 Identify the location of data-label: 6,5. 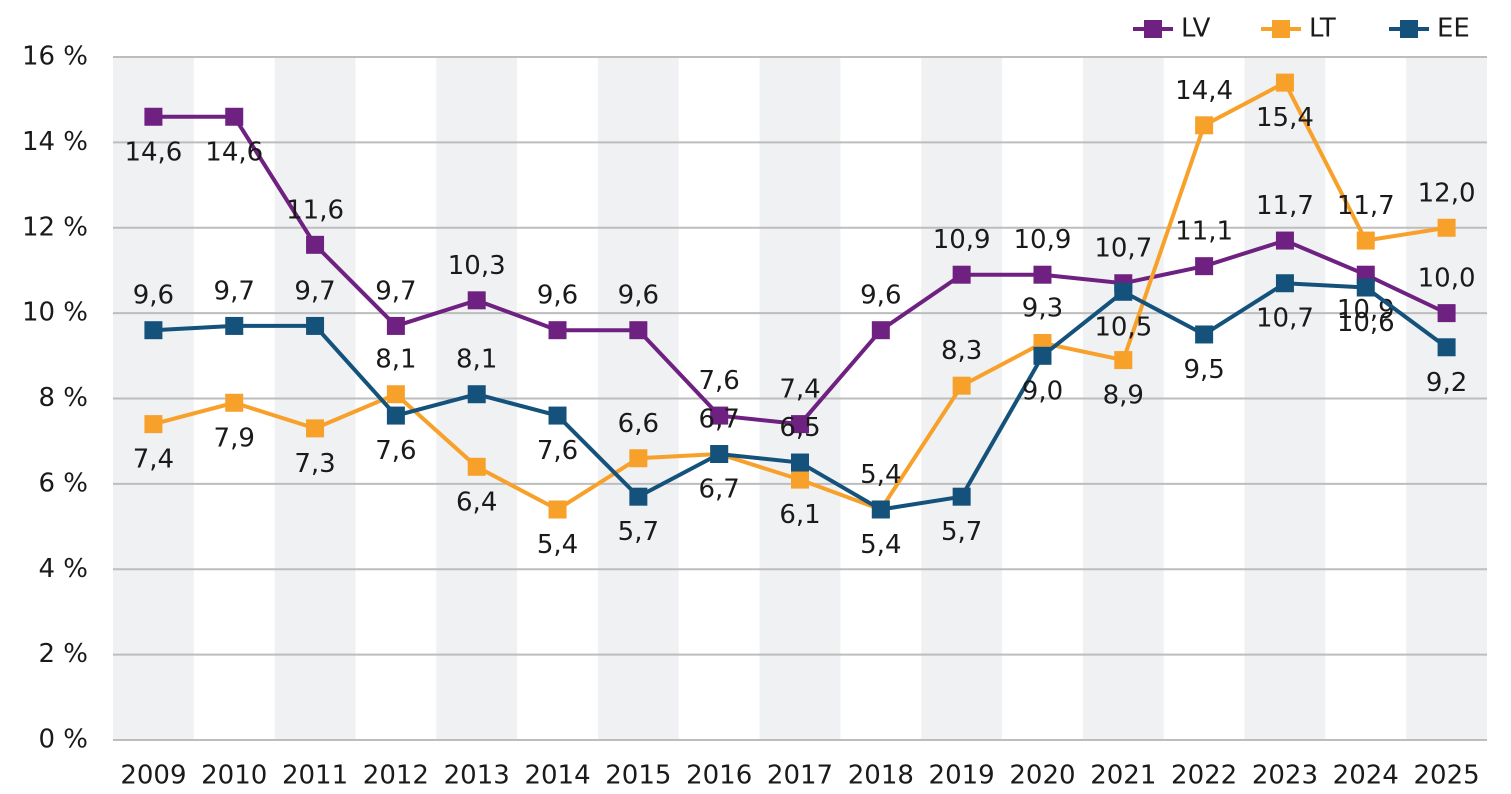
(799, 428).